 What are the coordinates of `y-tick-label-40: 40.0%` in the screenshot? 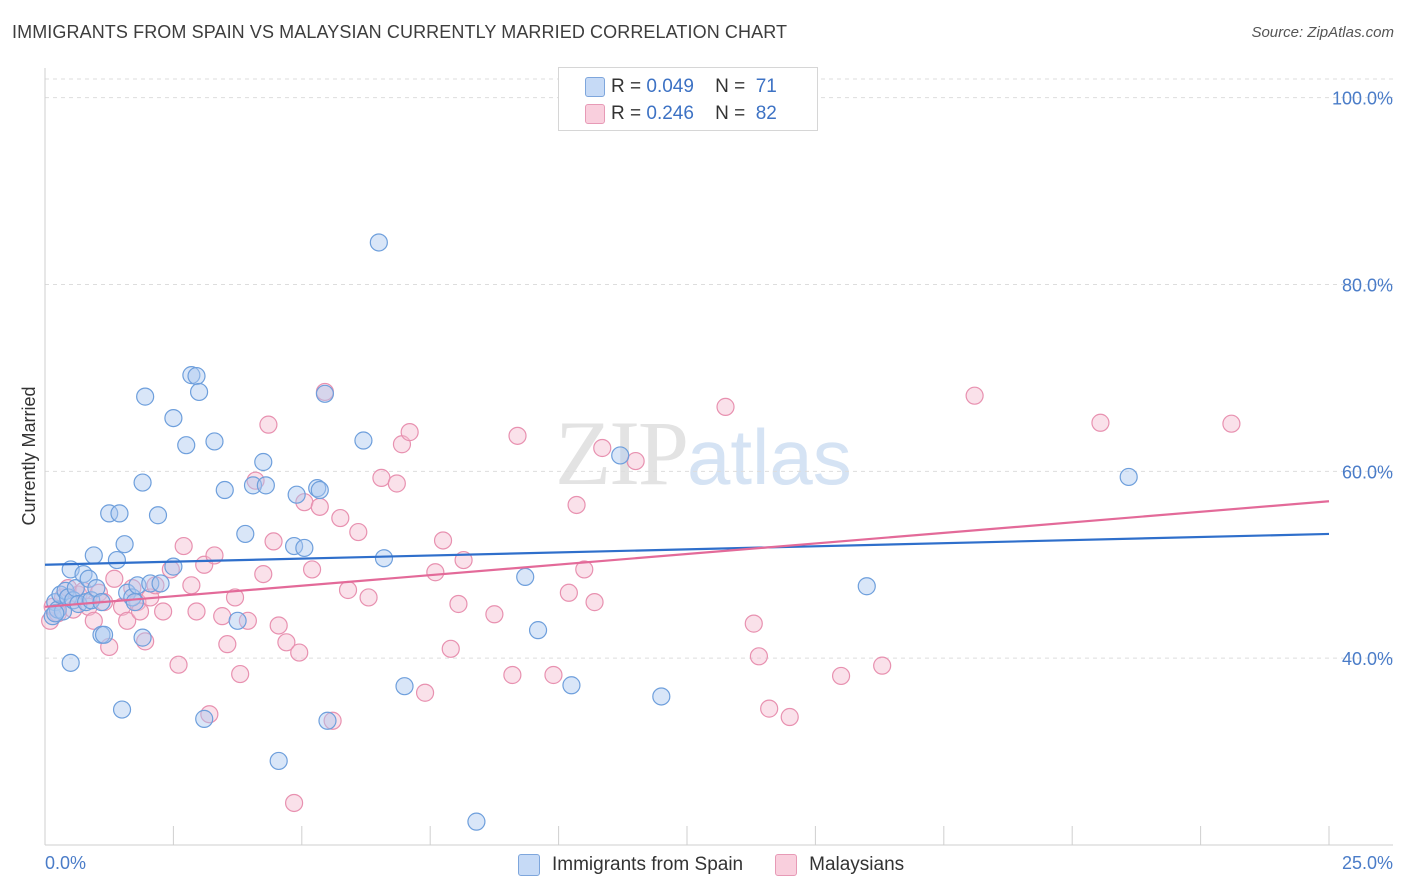 It's located at (1367, 659).